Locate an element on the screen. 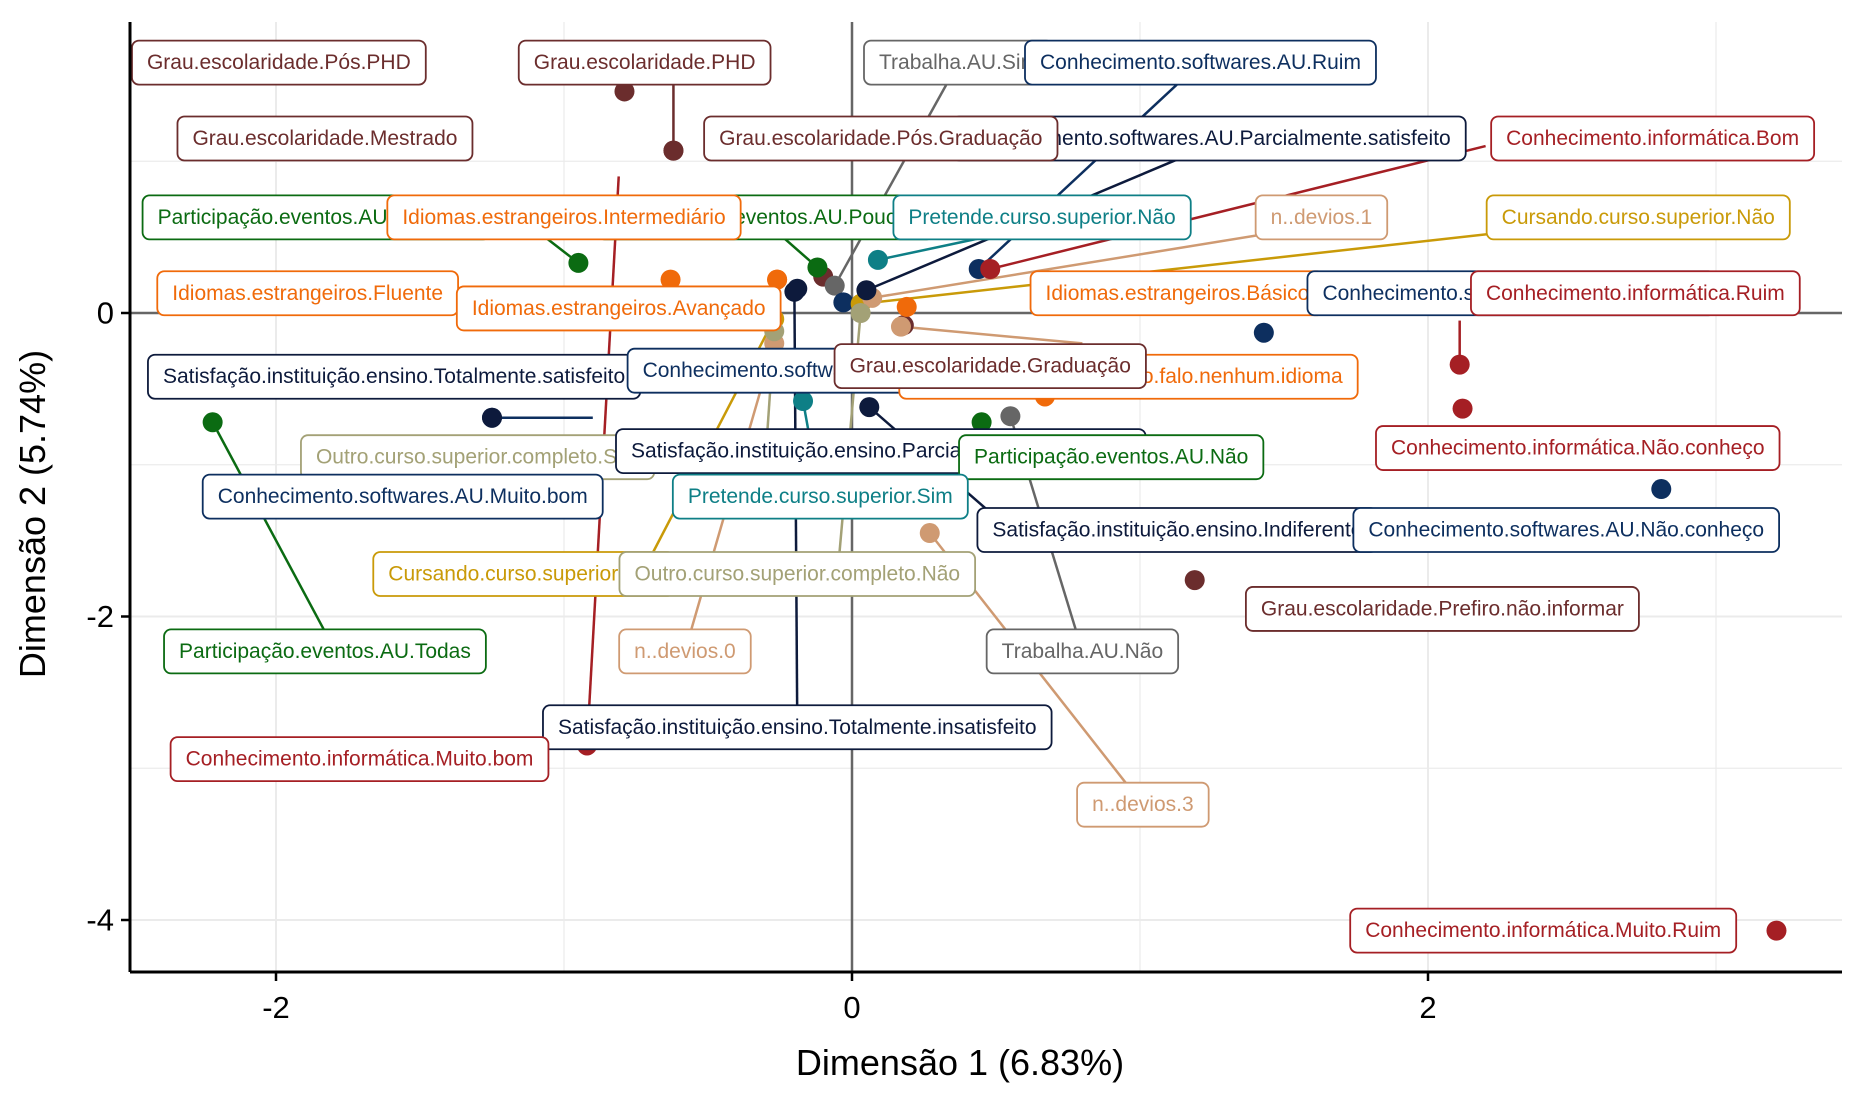 This screenshot has width=1866, height=1098. label-text: Idiomas.estrangeiros.Fluente is located at coordinates (307, 293).